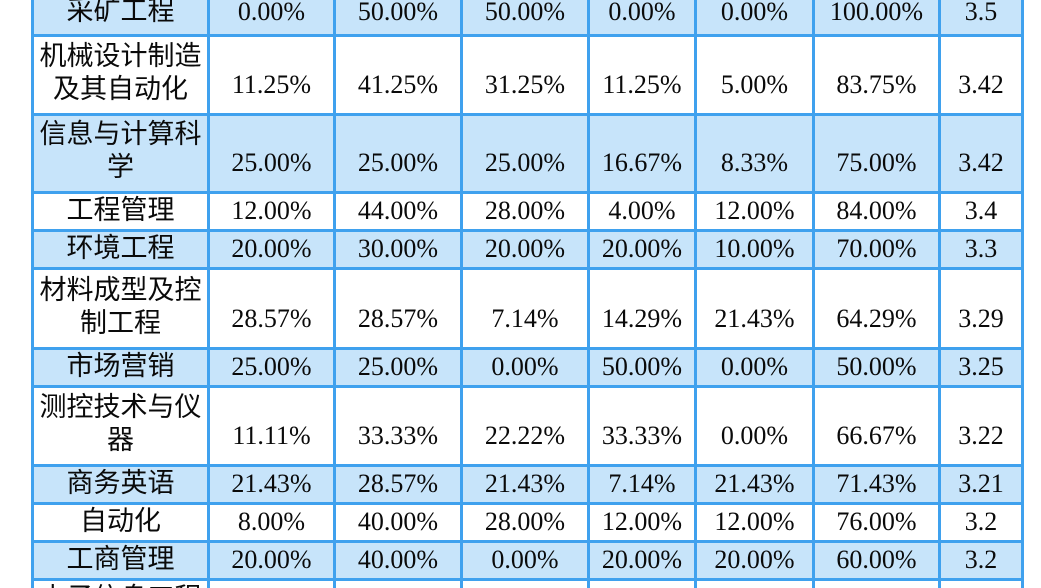  Describe the element at coordinates (642, 308) in the screenshot. I see `percent-cell: 14.29%` at that location.